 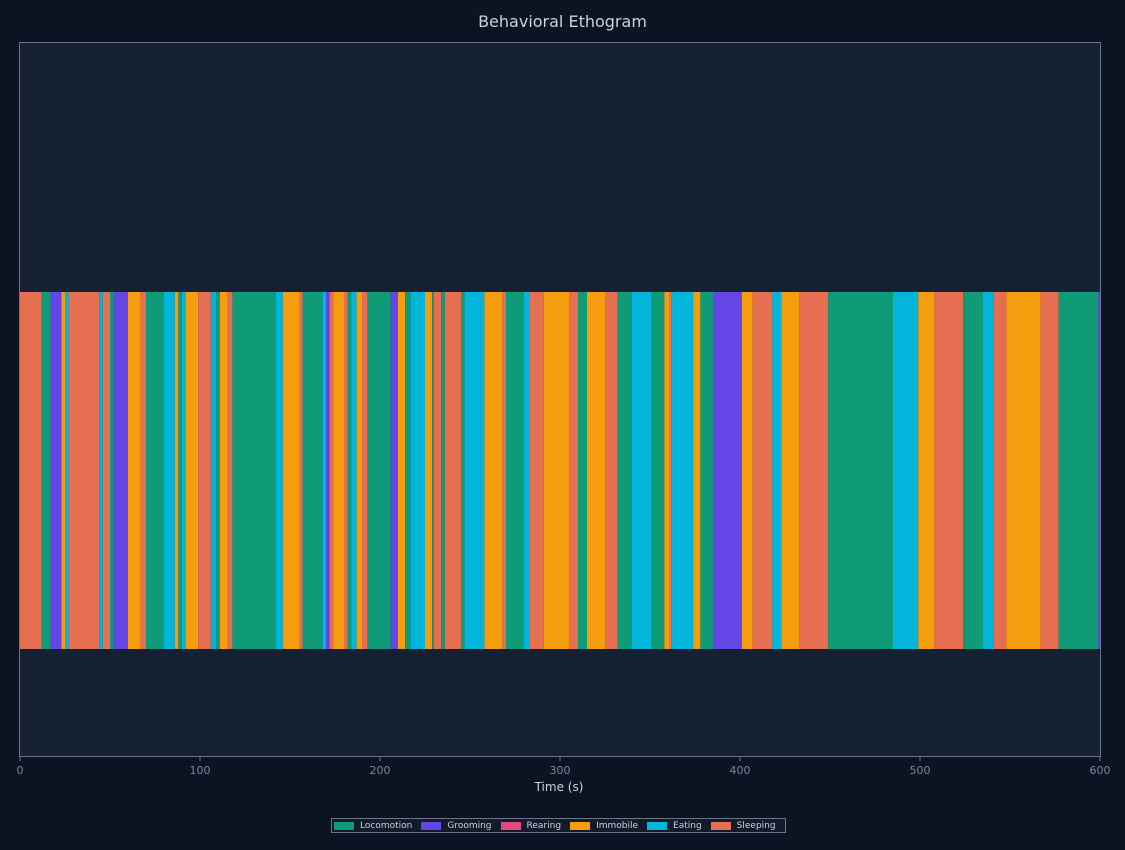 I want to click on legend-item-sleeping: Sleeping, so click(x=743, y=826).